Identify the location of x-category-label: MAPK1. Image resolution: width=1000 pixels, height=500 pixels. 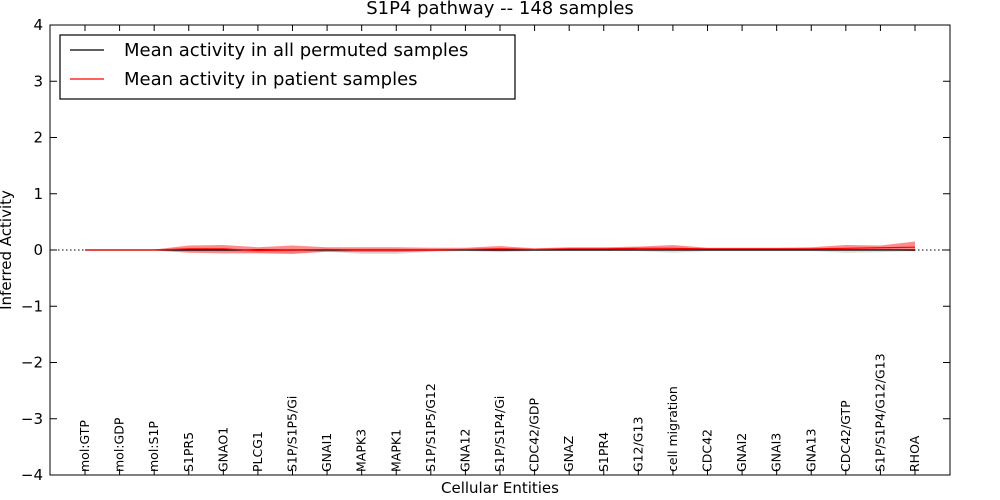
(395, 450).